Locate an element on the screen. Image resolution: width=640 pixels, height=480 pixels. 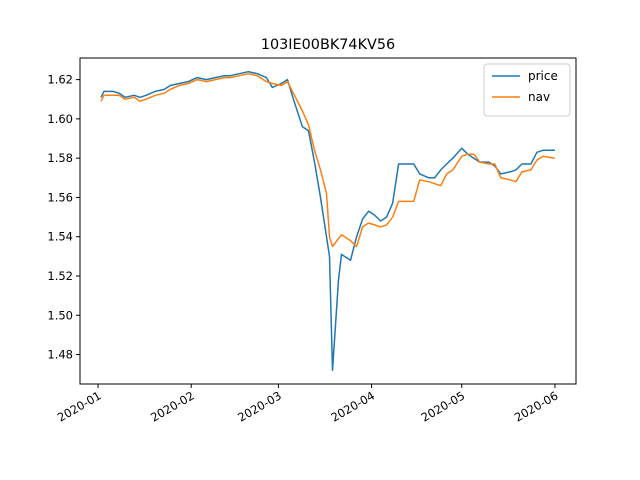
y-tick-label: 1.48 is located at coordinates (60, 355).